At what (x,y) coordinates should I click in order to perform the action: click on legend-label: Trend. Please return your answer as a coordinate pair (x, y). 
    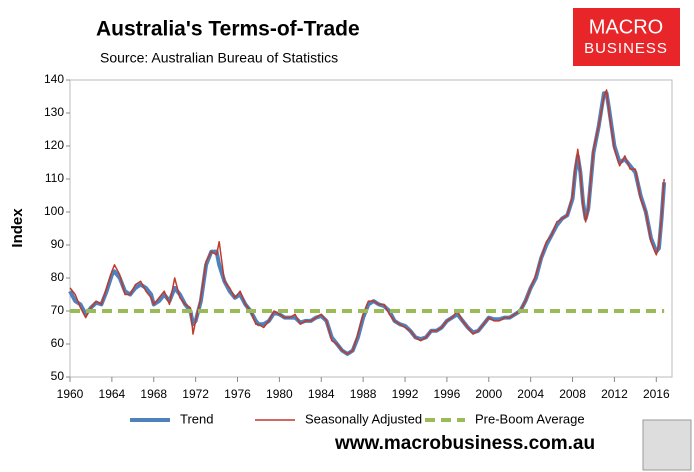
    Looking at the image, I should click on (196, 418).